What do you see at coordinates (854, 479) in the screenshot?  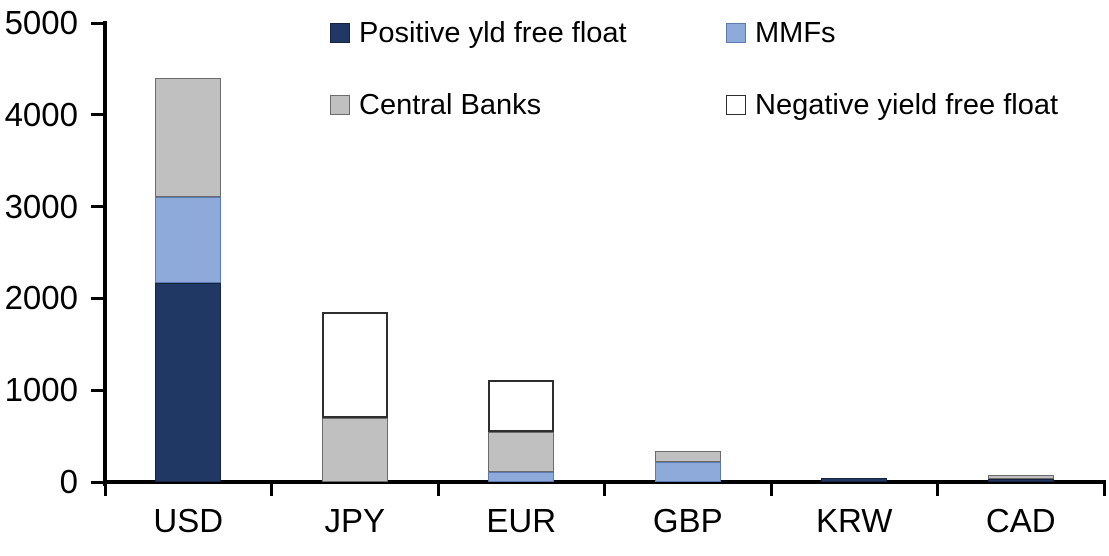 I see `bar-segment-krw` at bounding box center [854, 479].